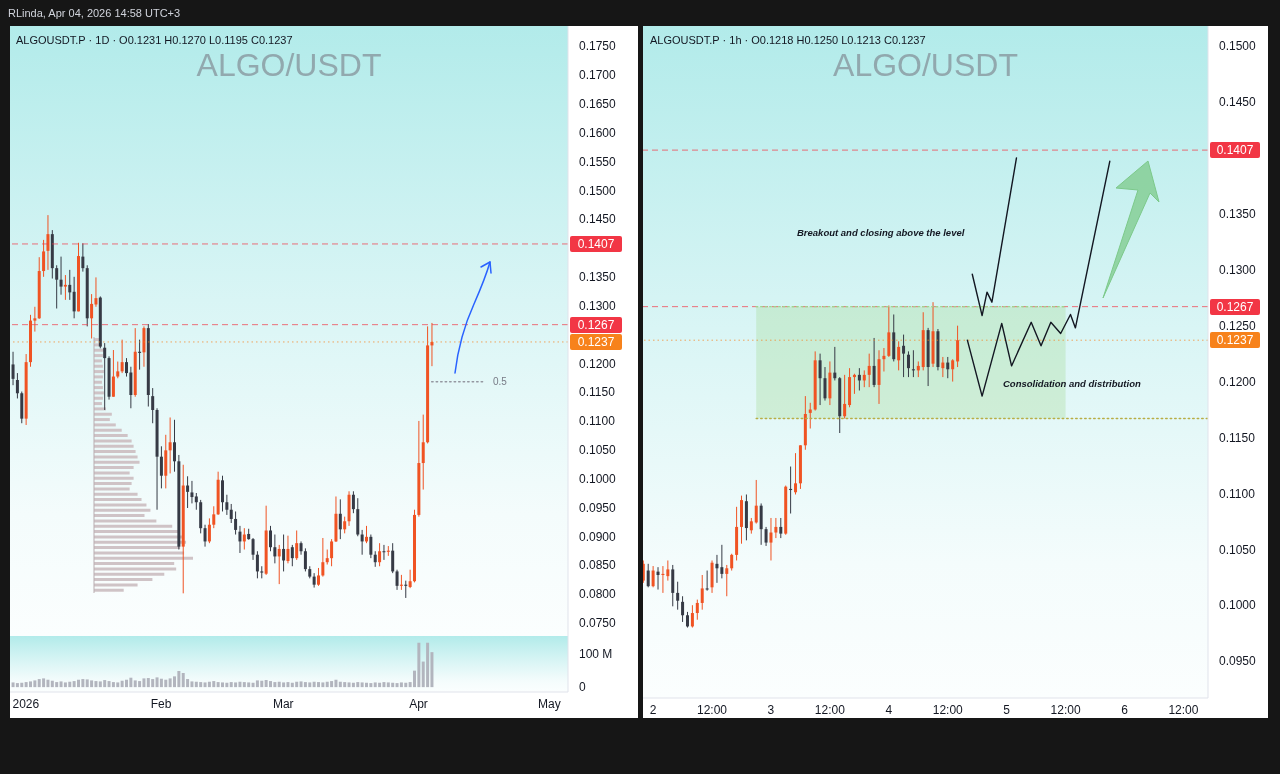 The image size is (1280, 774). I want to click on y-tick-label: 0.1750, so click(598, 46).